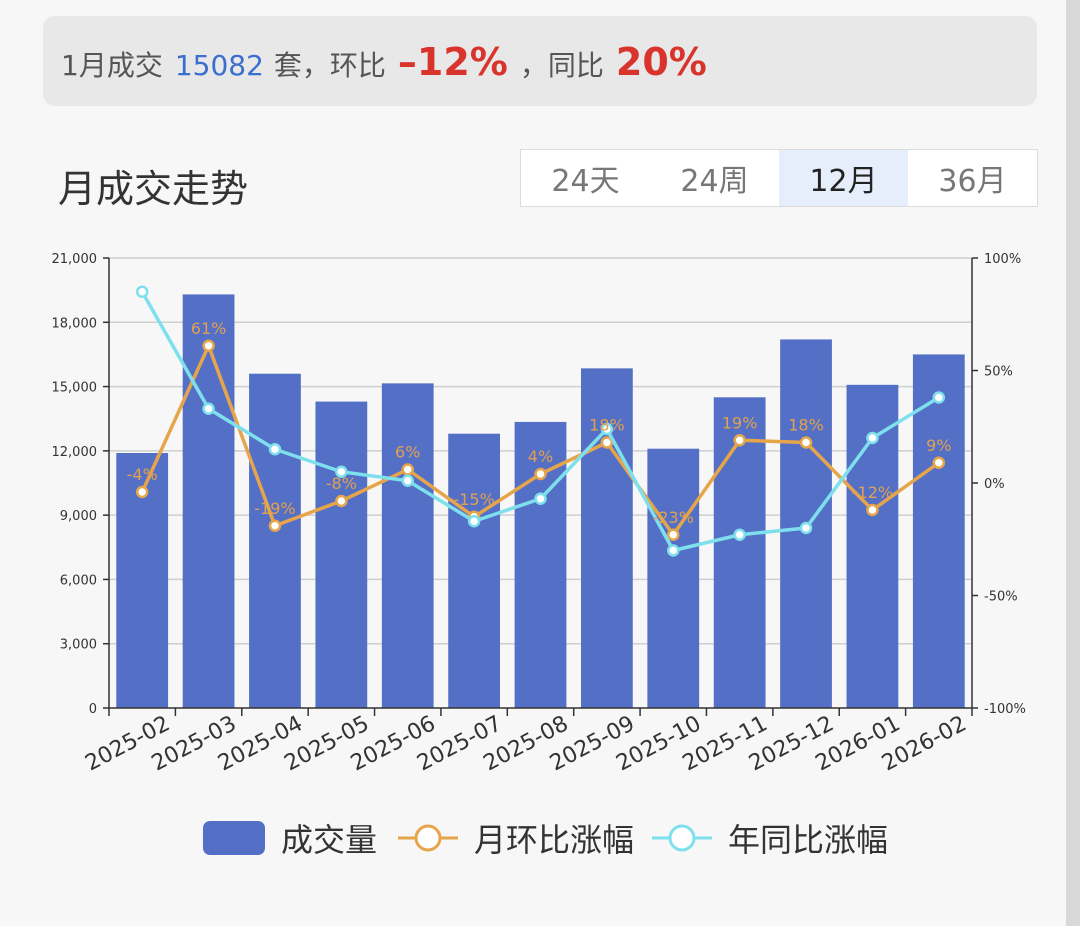  Describe the element at coordinates (673, 517) in the screenshot. I see `mom-data-label: -23%` at that location.